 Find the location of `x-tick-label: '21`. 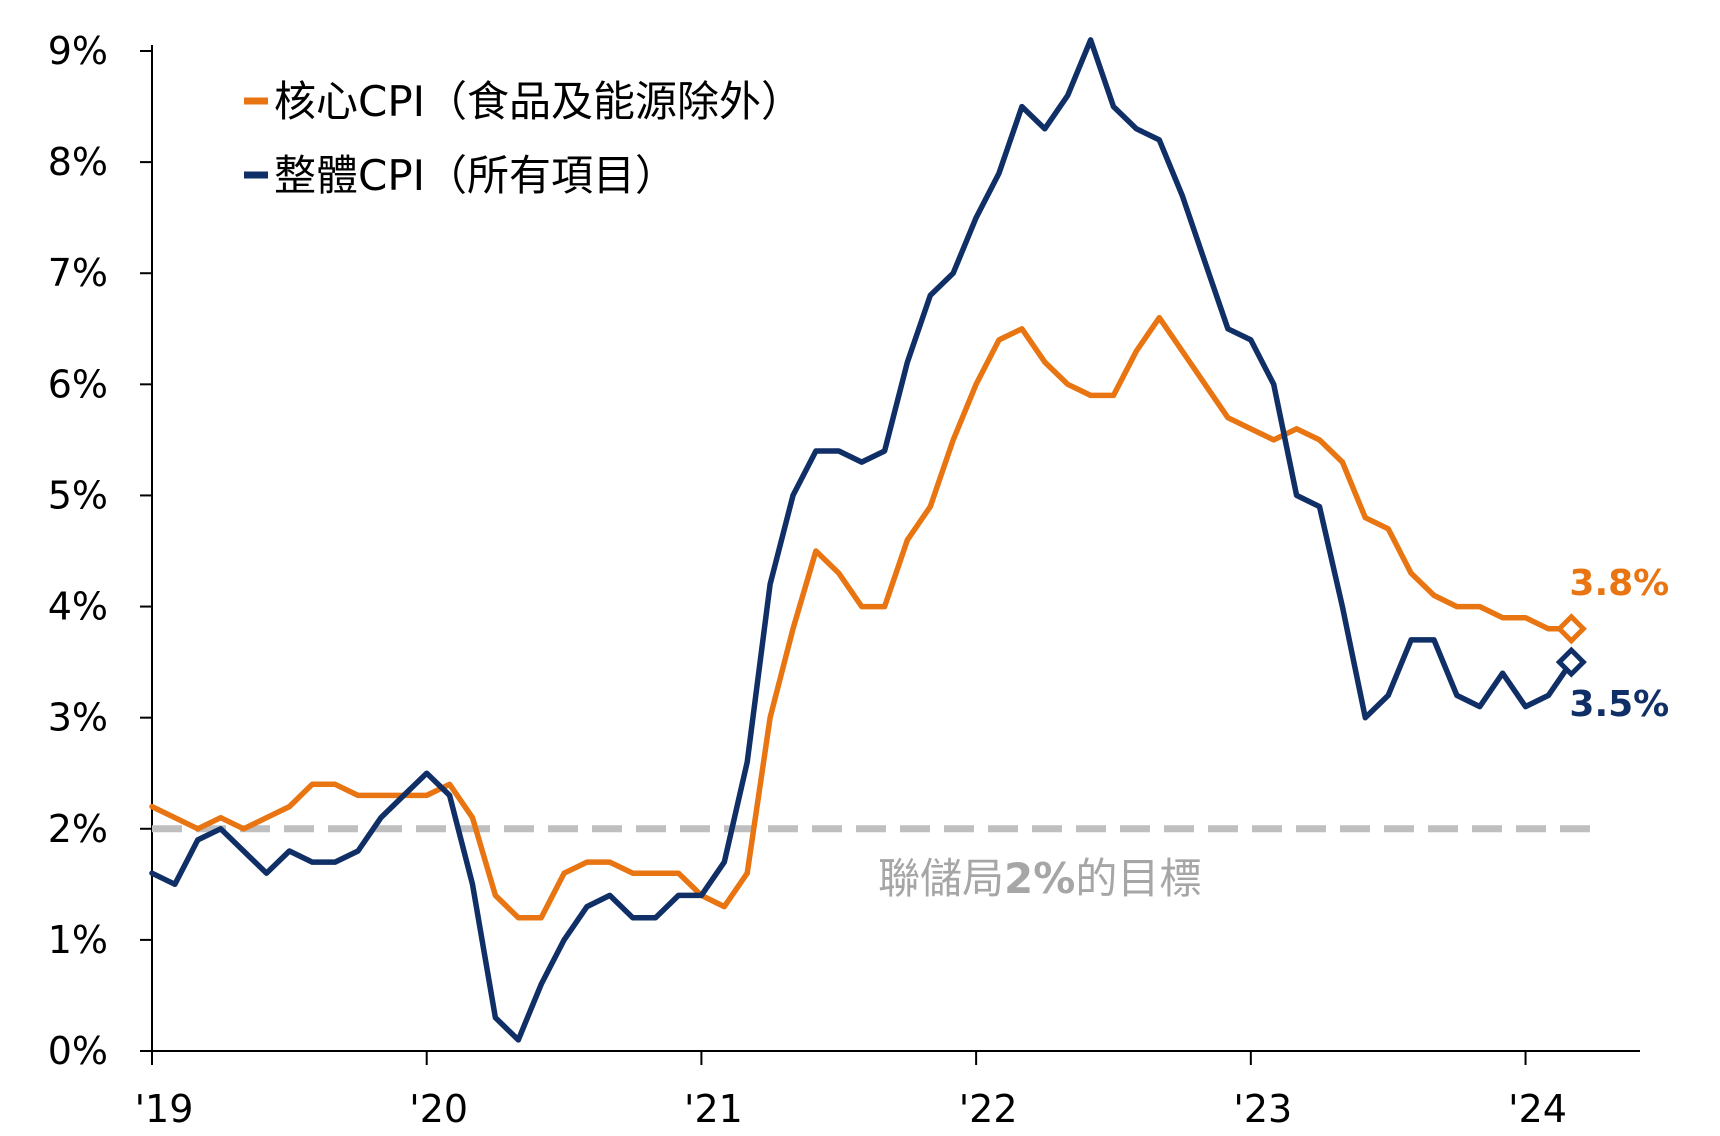

x-tick-label: '21 is located at coordinates (713, 1109).